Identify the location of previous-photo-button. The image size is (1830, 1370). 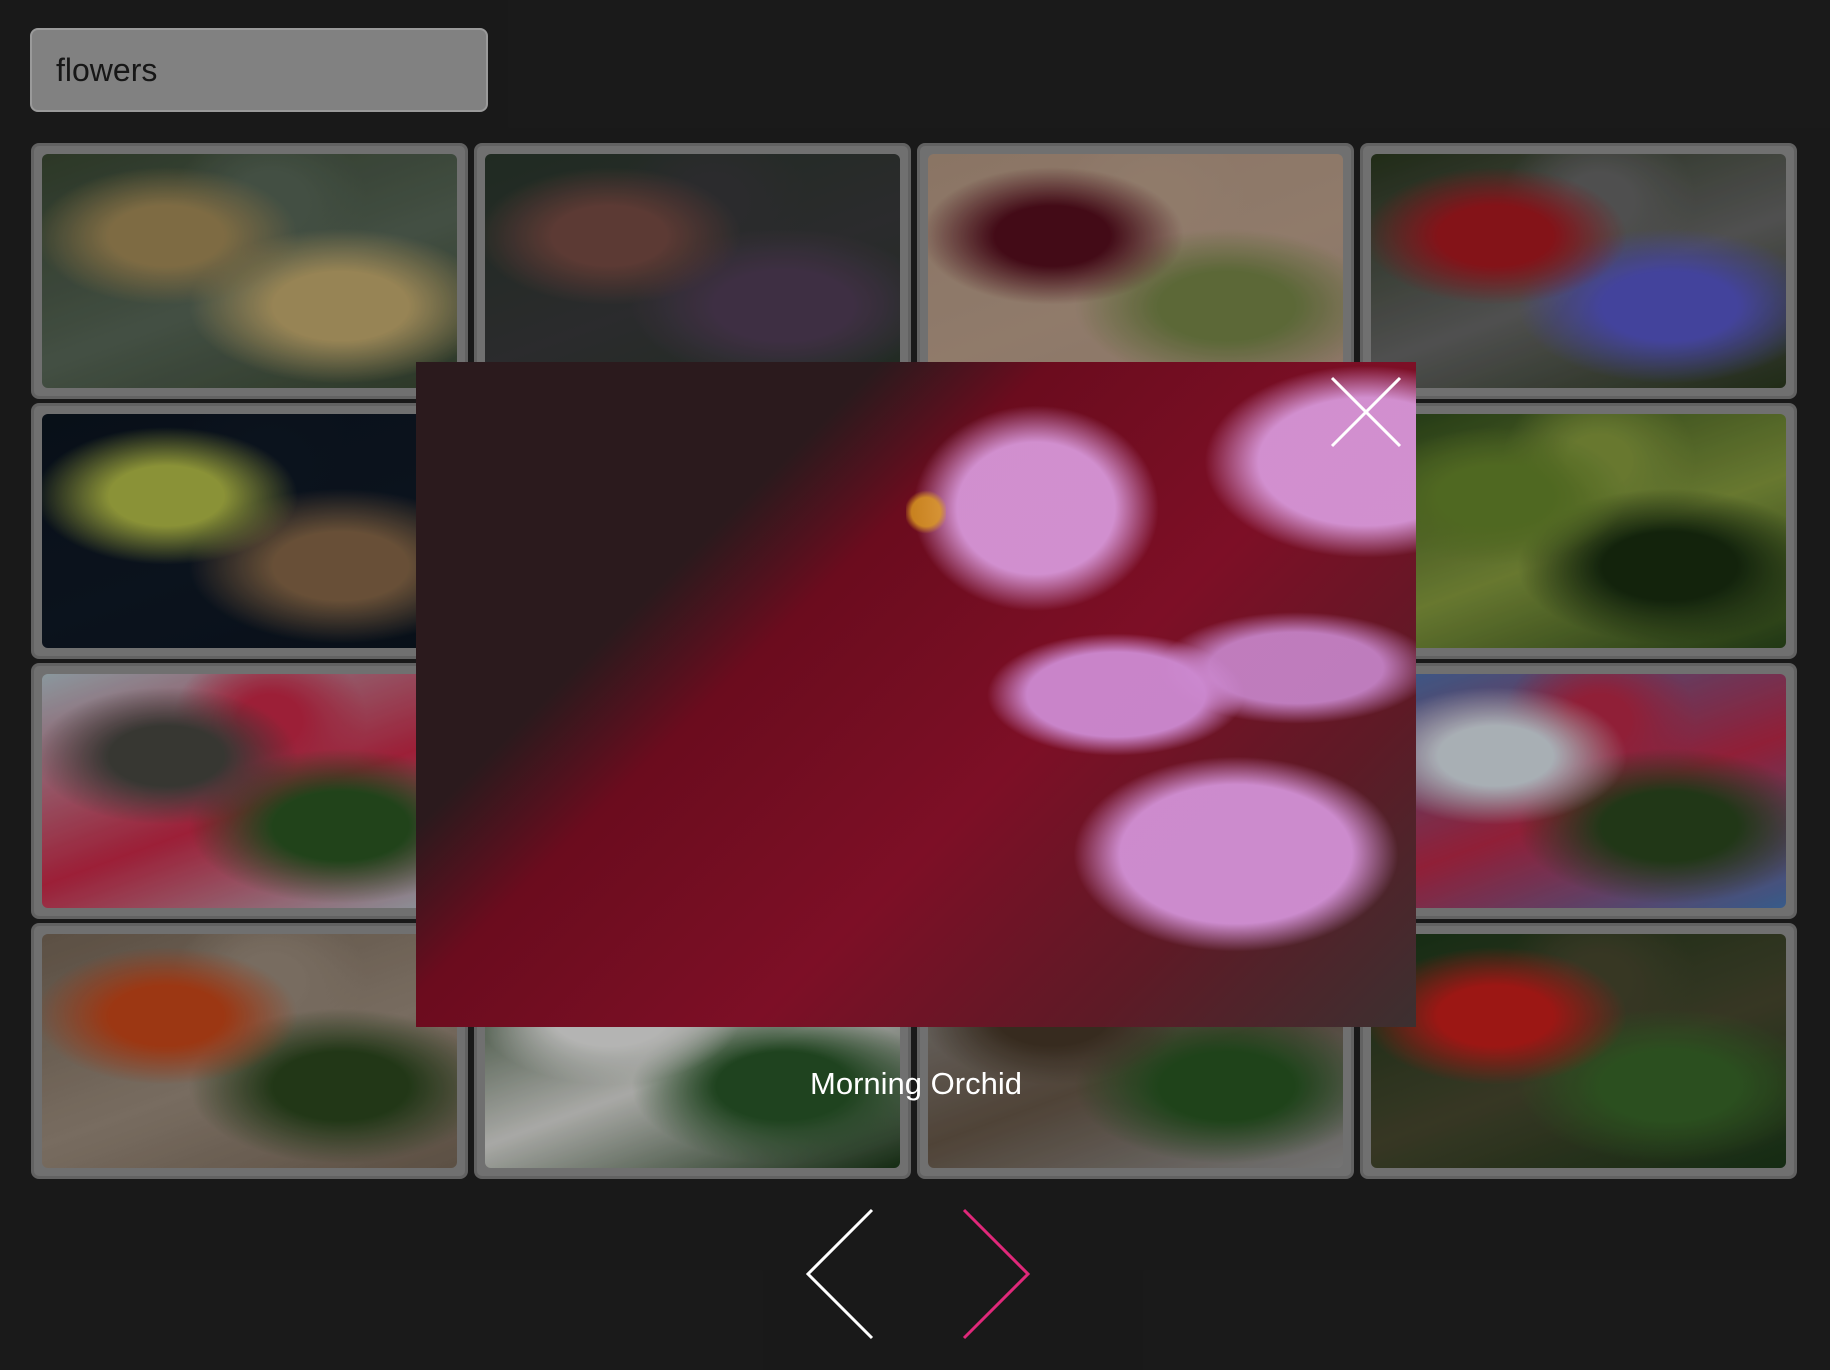
(840, 1274).